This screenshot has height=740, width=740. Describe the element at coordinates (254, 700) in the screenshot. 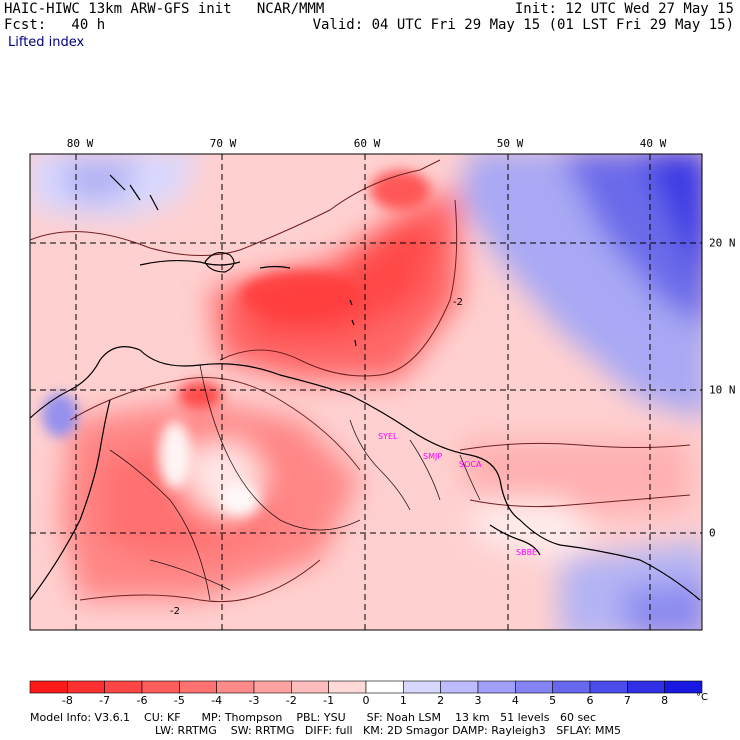

I see `colorbar-tick-label: -3` at that location.